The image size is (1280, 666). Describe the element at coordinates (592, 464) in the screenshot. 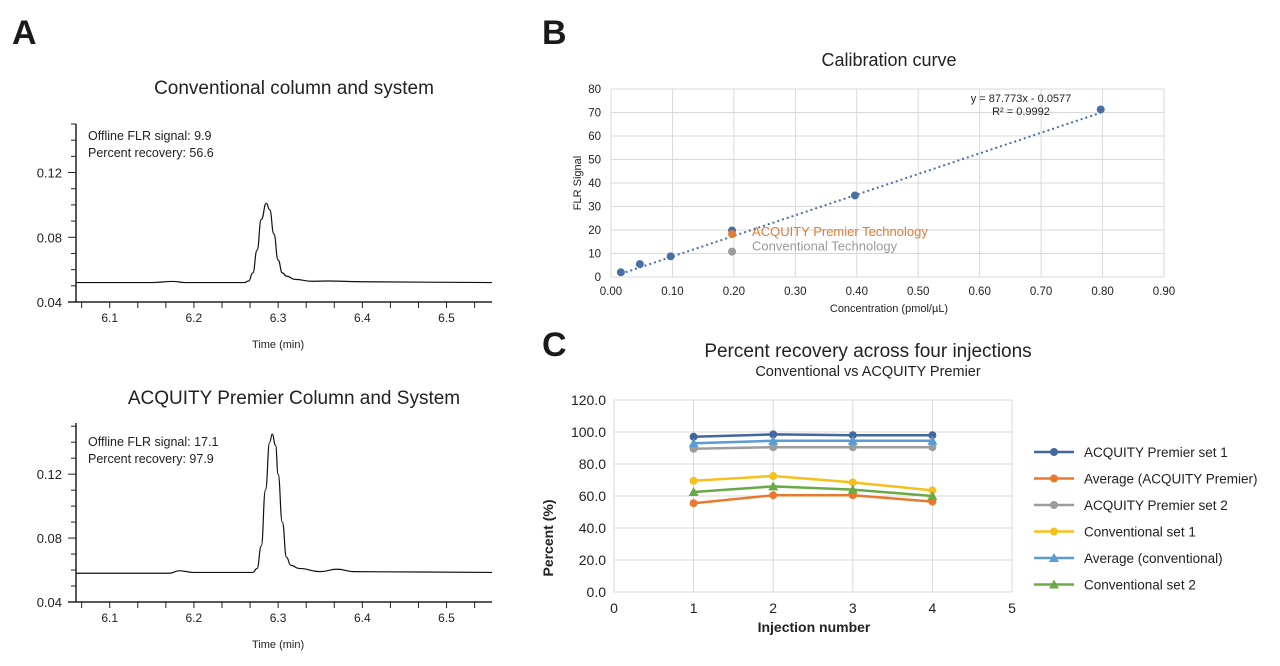

I see `y-tick-label: 80.0` at that location.